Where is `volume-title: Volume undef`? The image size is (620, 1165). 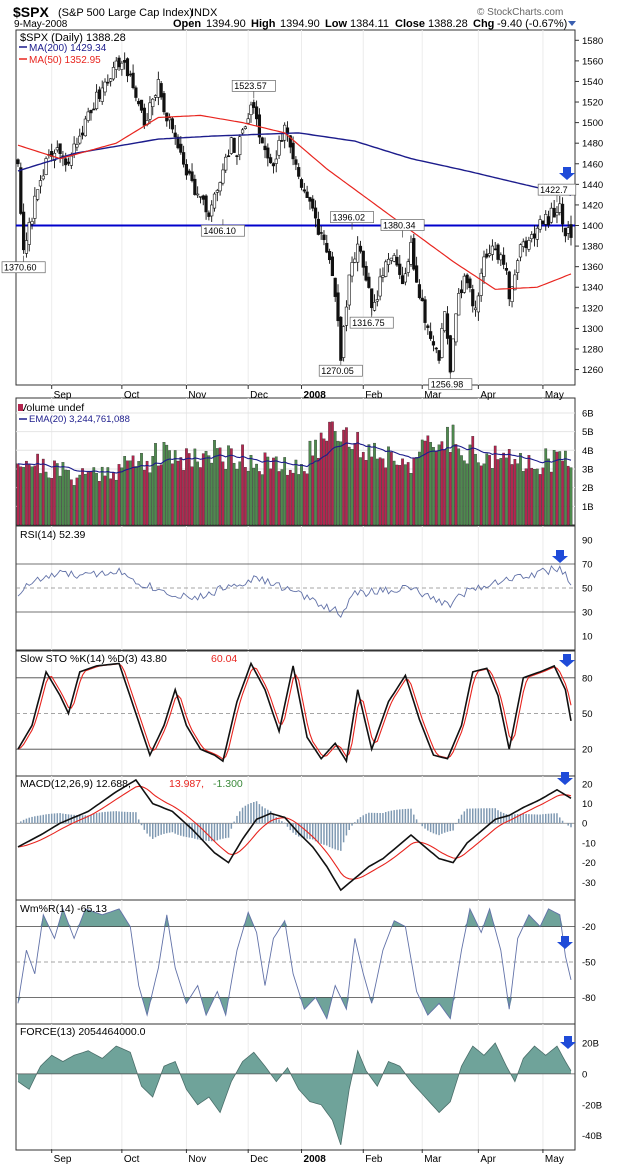 volume-title: Volume undef is located at coordinates (52, 408).